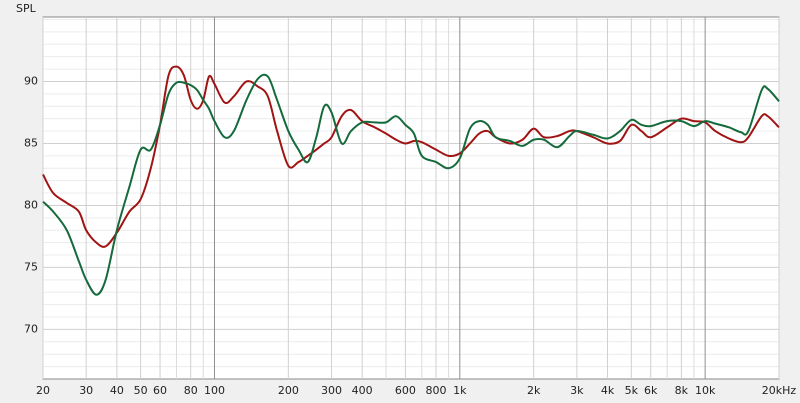 This screenshot has width=800, height=403. What do you see at coordinates (632, 390) in the screenshot?
I see `x-tick-label: 5k` at bounding box center [632, 390].